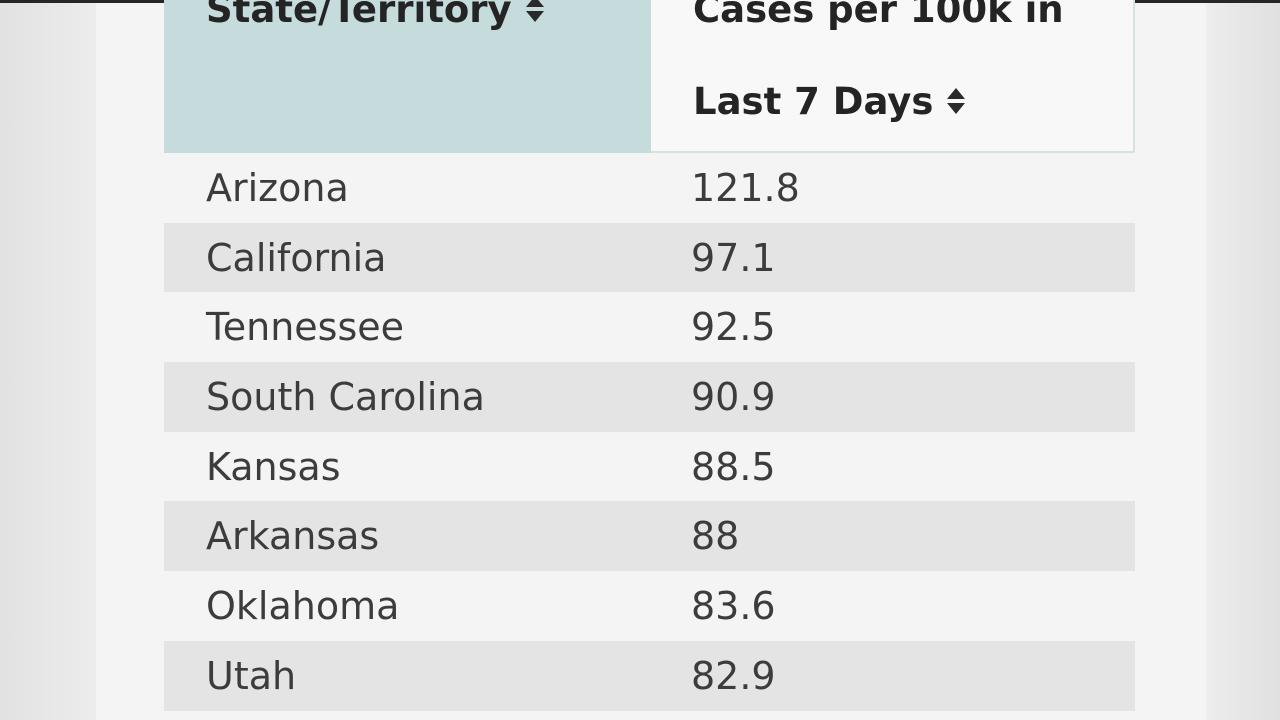 The width and height of the screenshot is (1280, 720). Describe the element at coordinates (733, 327) in the screenshot. I see `cases-cell: 92.5` at that location.